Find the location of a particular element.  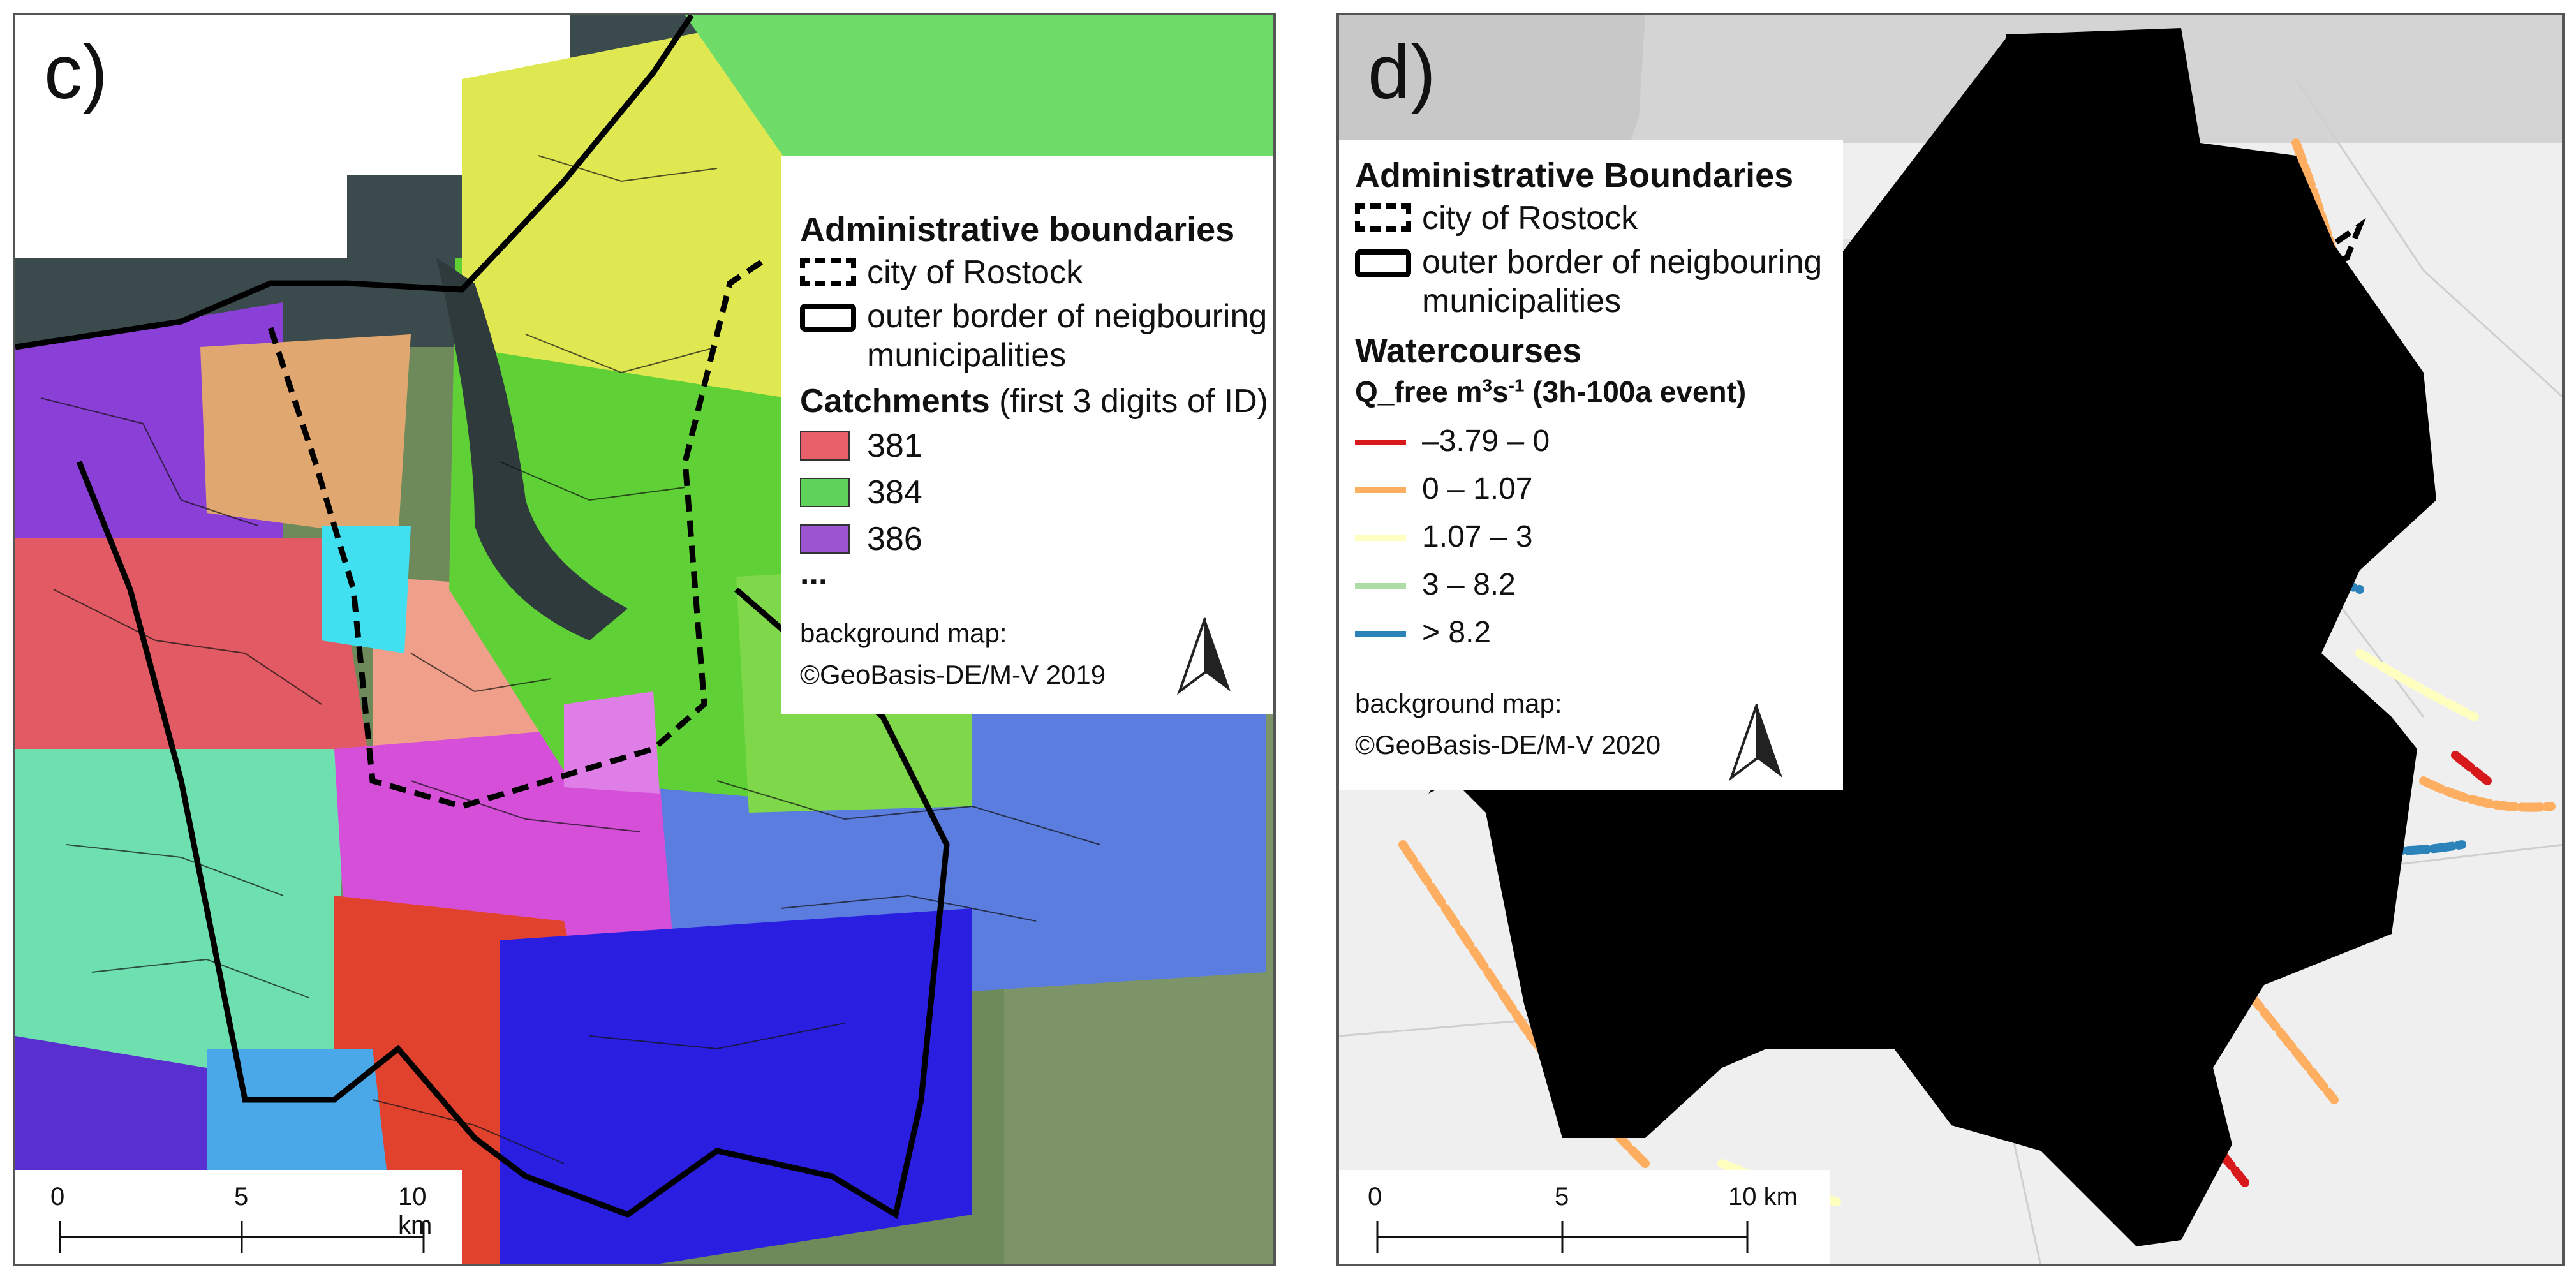

class-1-label: –3.79 – 0 is located at coordinates (1486, 441).